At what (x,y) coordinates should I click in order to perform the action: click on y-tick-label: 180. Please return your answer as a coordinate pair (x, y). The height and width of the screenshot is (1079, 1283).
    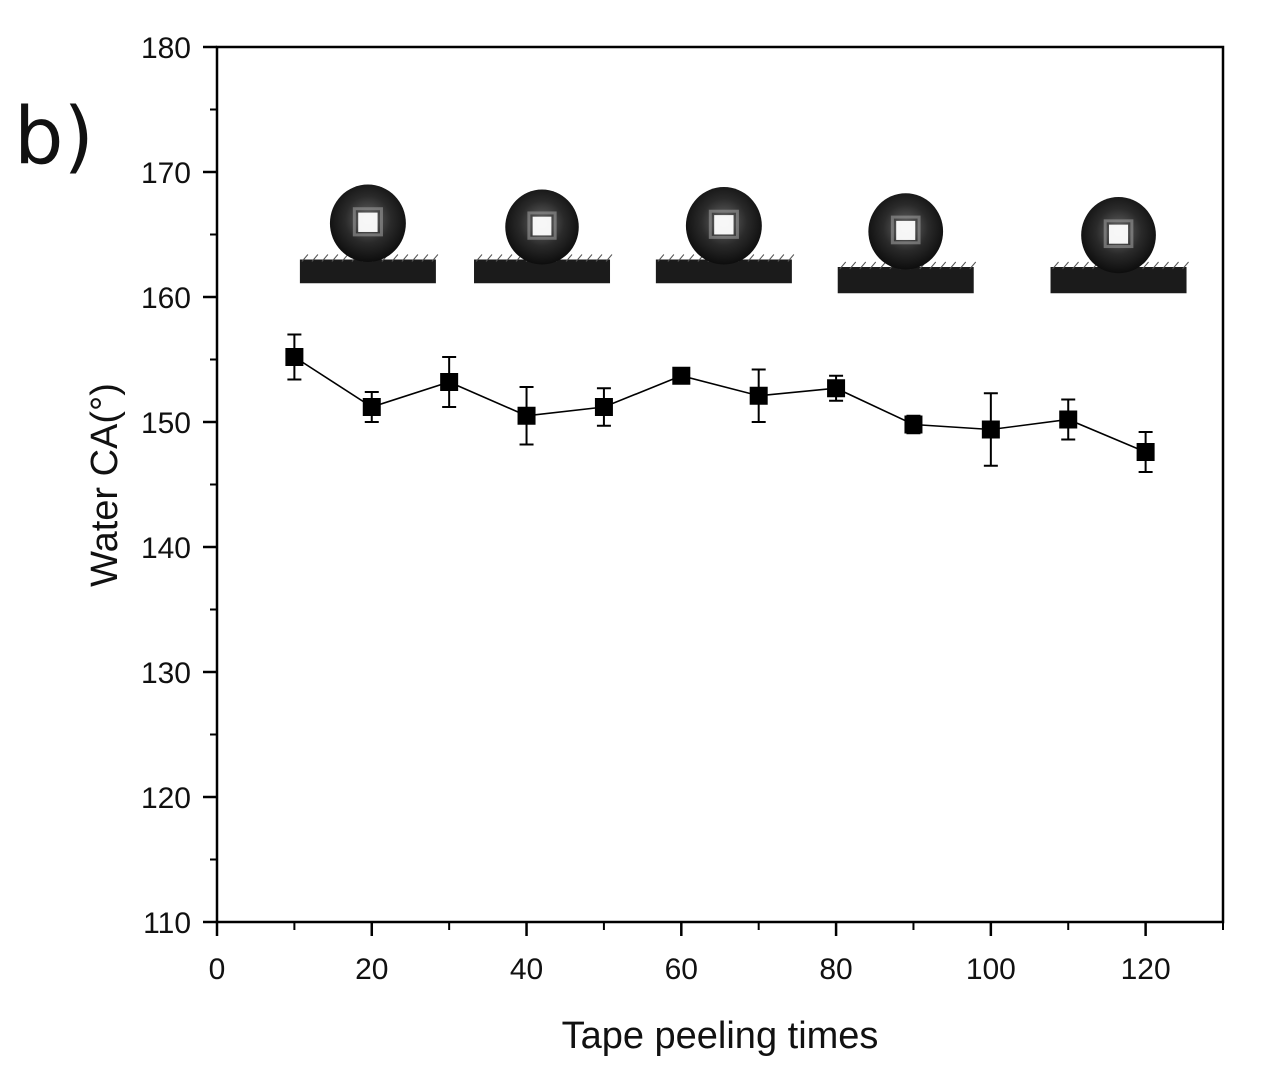
    Looking at the image, I should click on (166, 48).